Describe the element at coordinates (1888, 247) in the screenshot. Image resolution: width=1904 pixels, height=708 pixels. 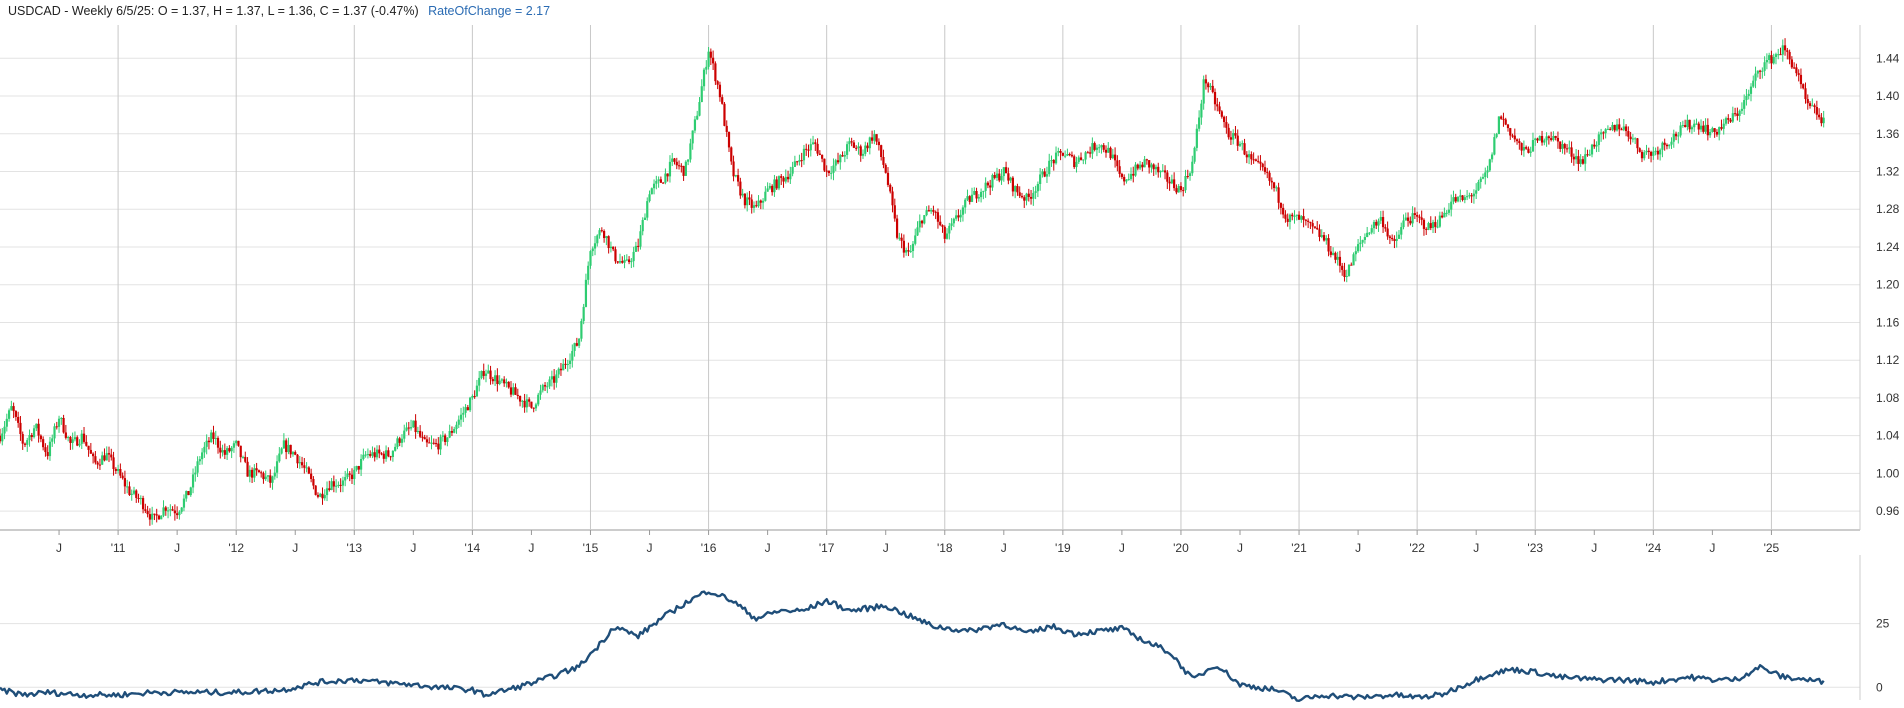
I see `price-tick-label: 1.24` at that location.